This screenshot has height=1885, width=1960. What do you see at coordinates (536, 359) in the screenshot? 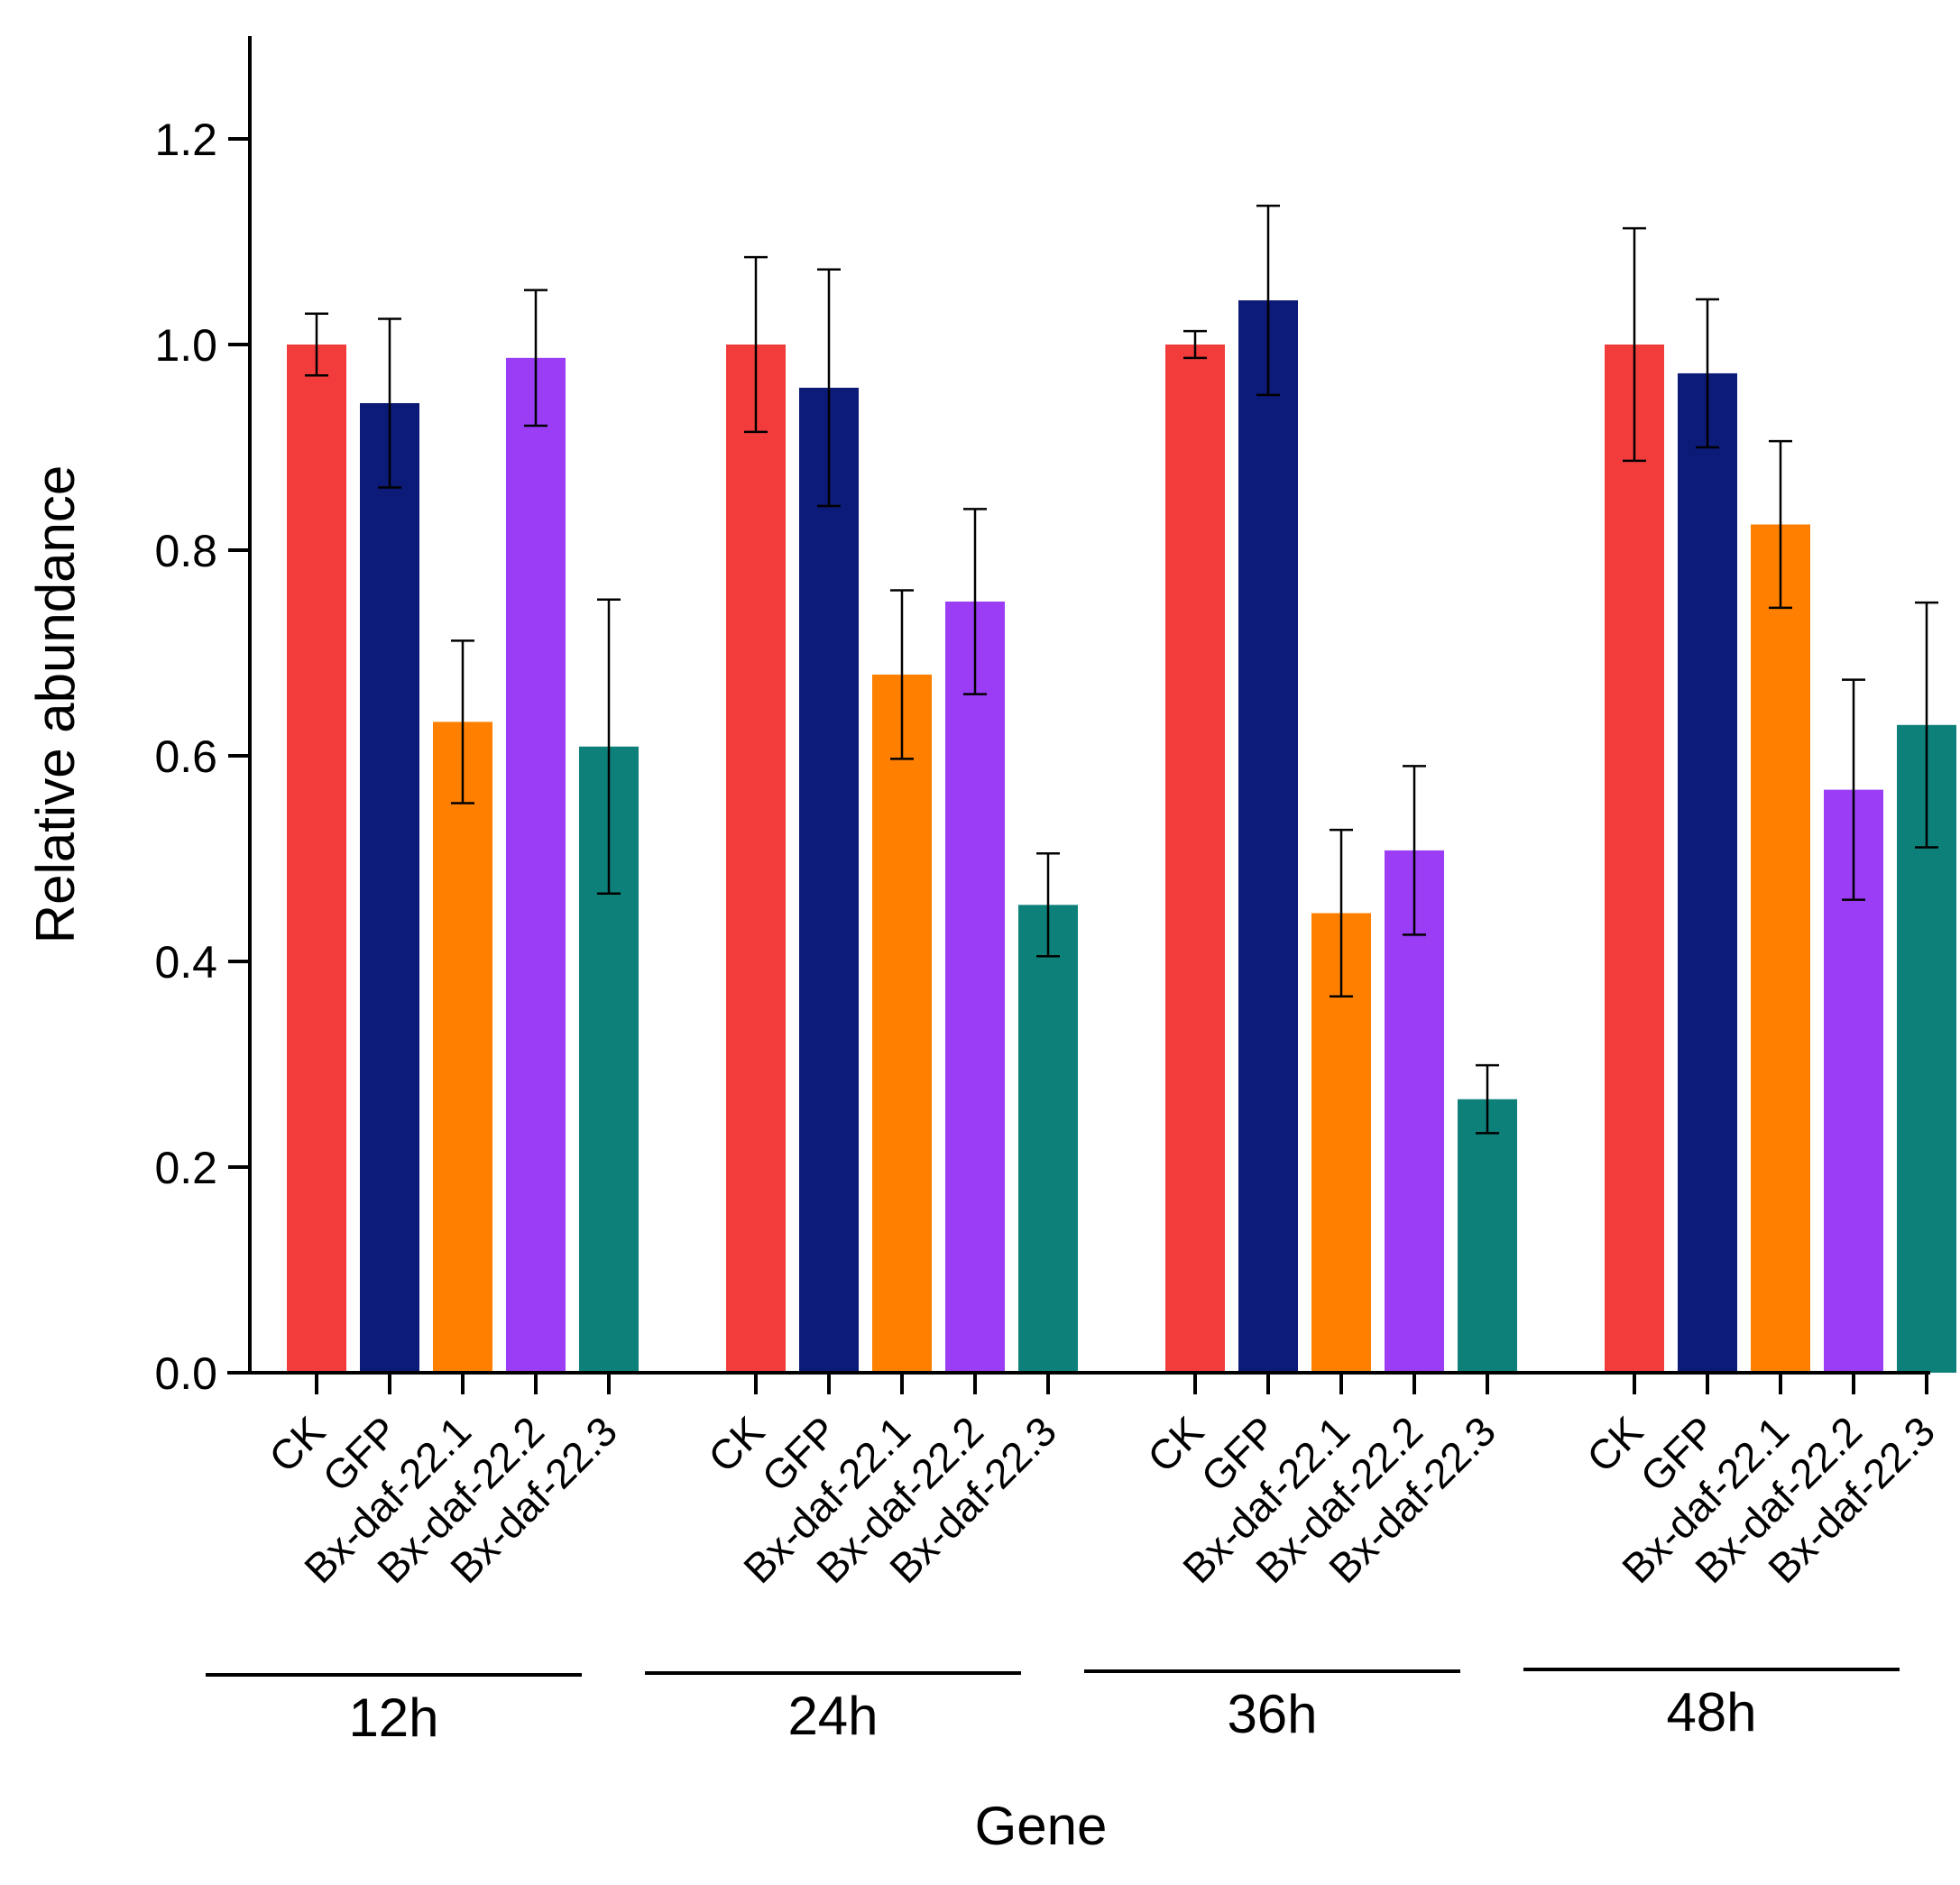
I see `error-bar-12h-Bx-daf-22.2` at bounding box center [536, 359].